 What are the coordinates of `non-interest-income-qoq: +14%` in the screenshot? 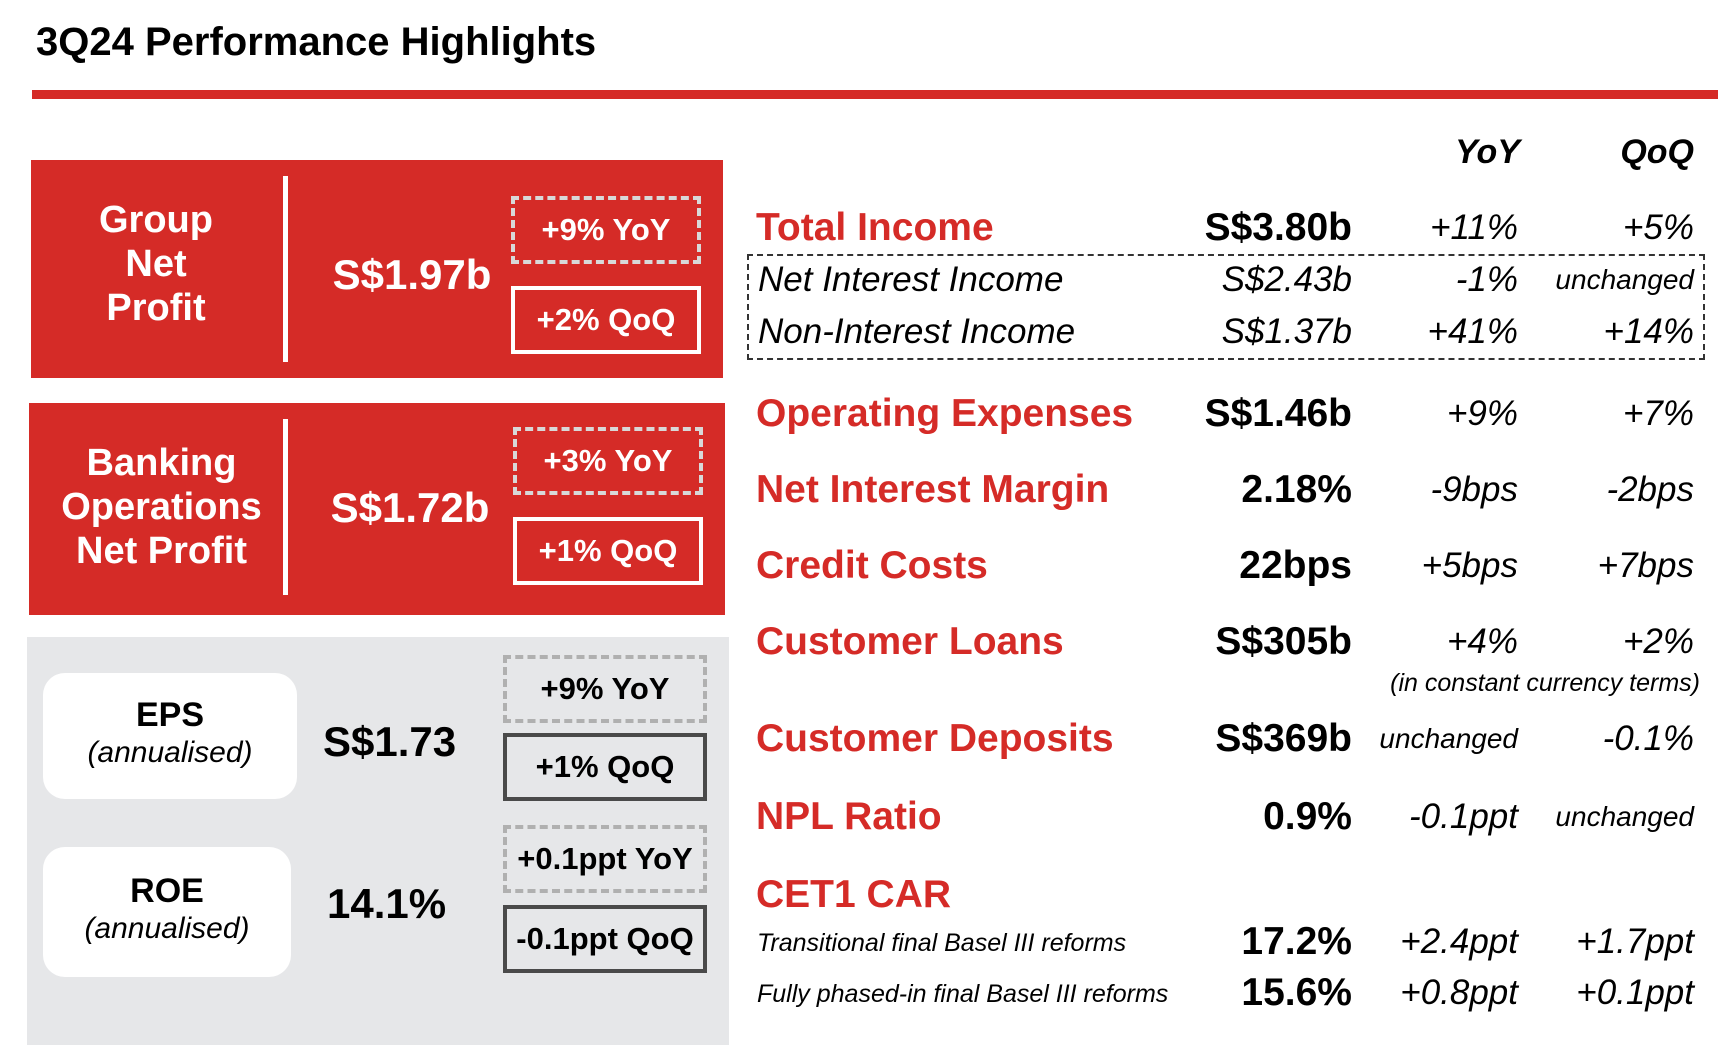 It's located at (1649, 331).